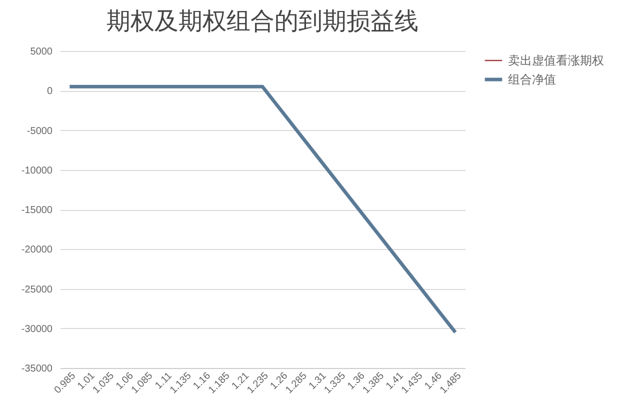  What do you see at coordinates (532, 79) in the screenshot?
I see `legend-label: 组合净值` at bounding box center [532, 79].